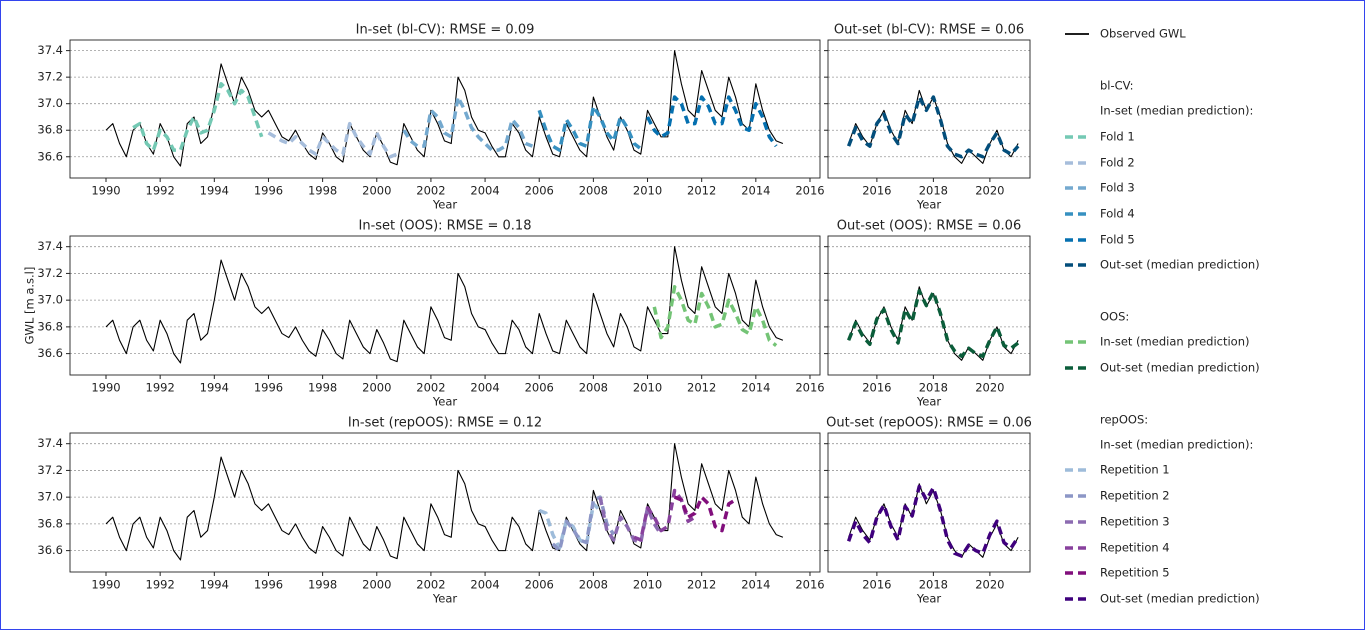 The image size is (1365, 630). I want to click on legend-label: Fold 5, so click(1117, 240).